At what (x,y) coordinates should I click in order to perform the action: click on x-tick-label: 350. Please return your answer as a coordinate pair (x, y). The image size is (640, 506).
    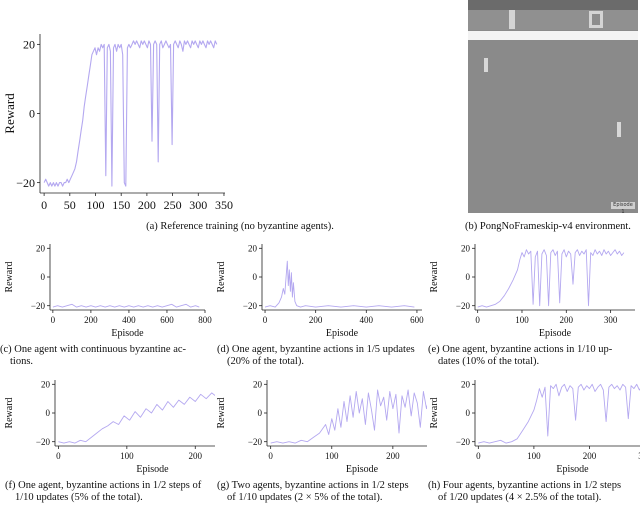
    Looking at the image, I should click on (224, 205).